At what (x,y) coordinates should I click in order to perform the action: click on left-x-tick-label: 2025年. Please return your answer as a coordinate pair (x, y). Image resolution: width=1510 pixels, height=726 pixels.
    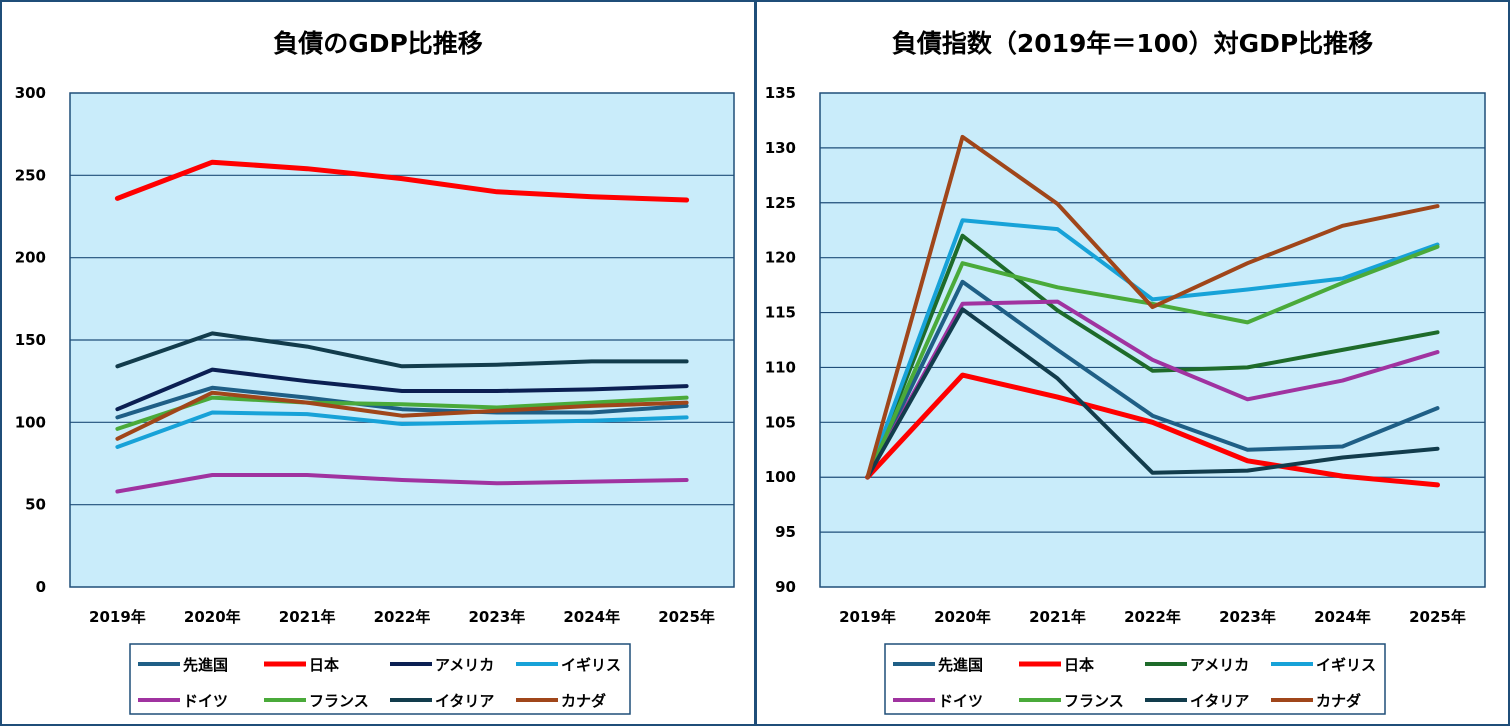
    Looking at the image, I should click on (686, 617).